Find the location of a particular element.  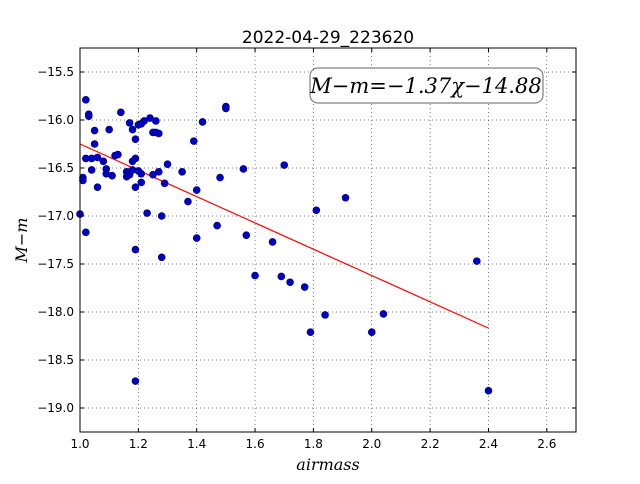

y-tick-label: −18.0 is located at coordinates (55, 312).